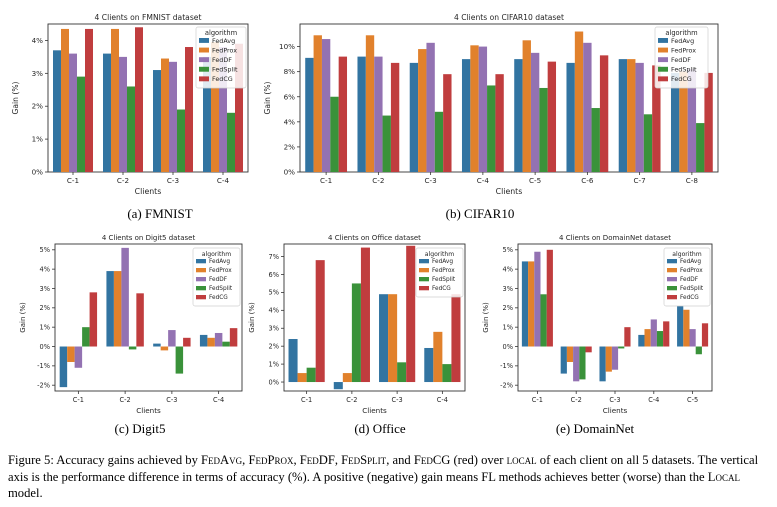 This screenshot has height=507, width=777. I want to click on y-tick-label: 4%, so click(290, 121).